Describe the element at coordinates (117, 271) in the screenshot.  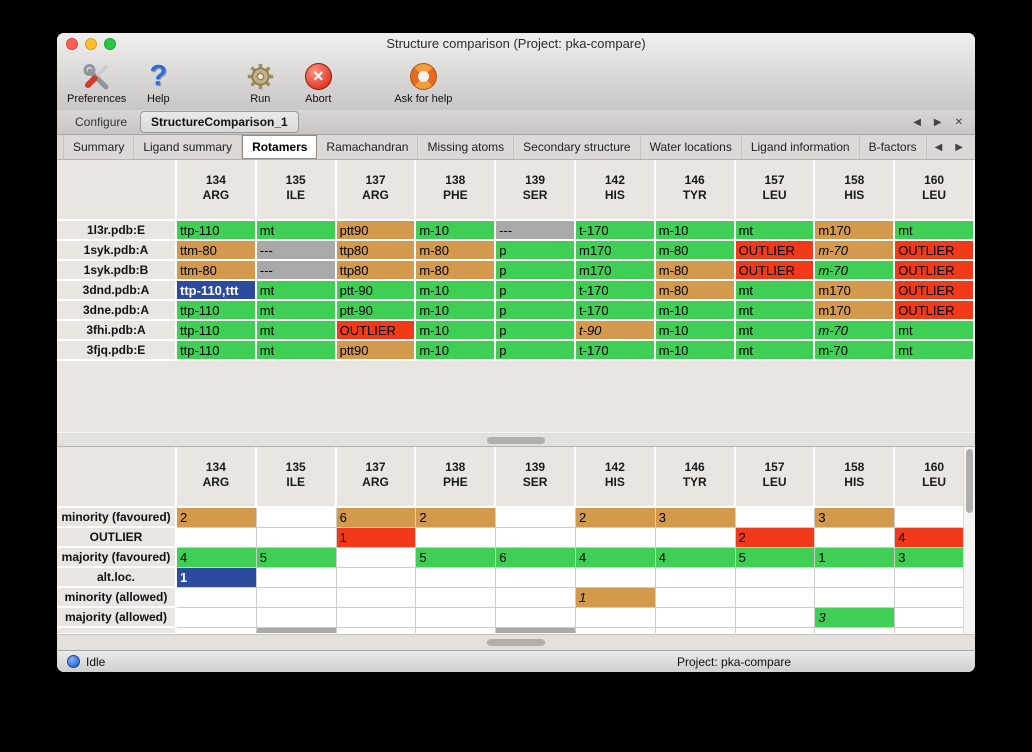
I see `row-header: 1syk.pdb:B` at that location.